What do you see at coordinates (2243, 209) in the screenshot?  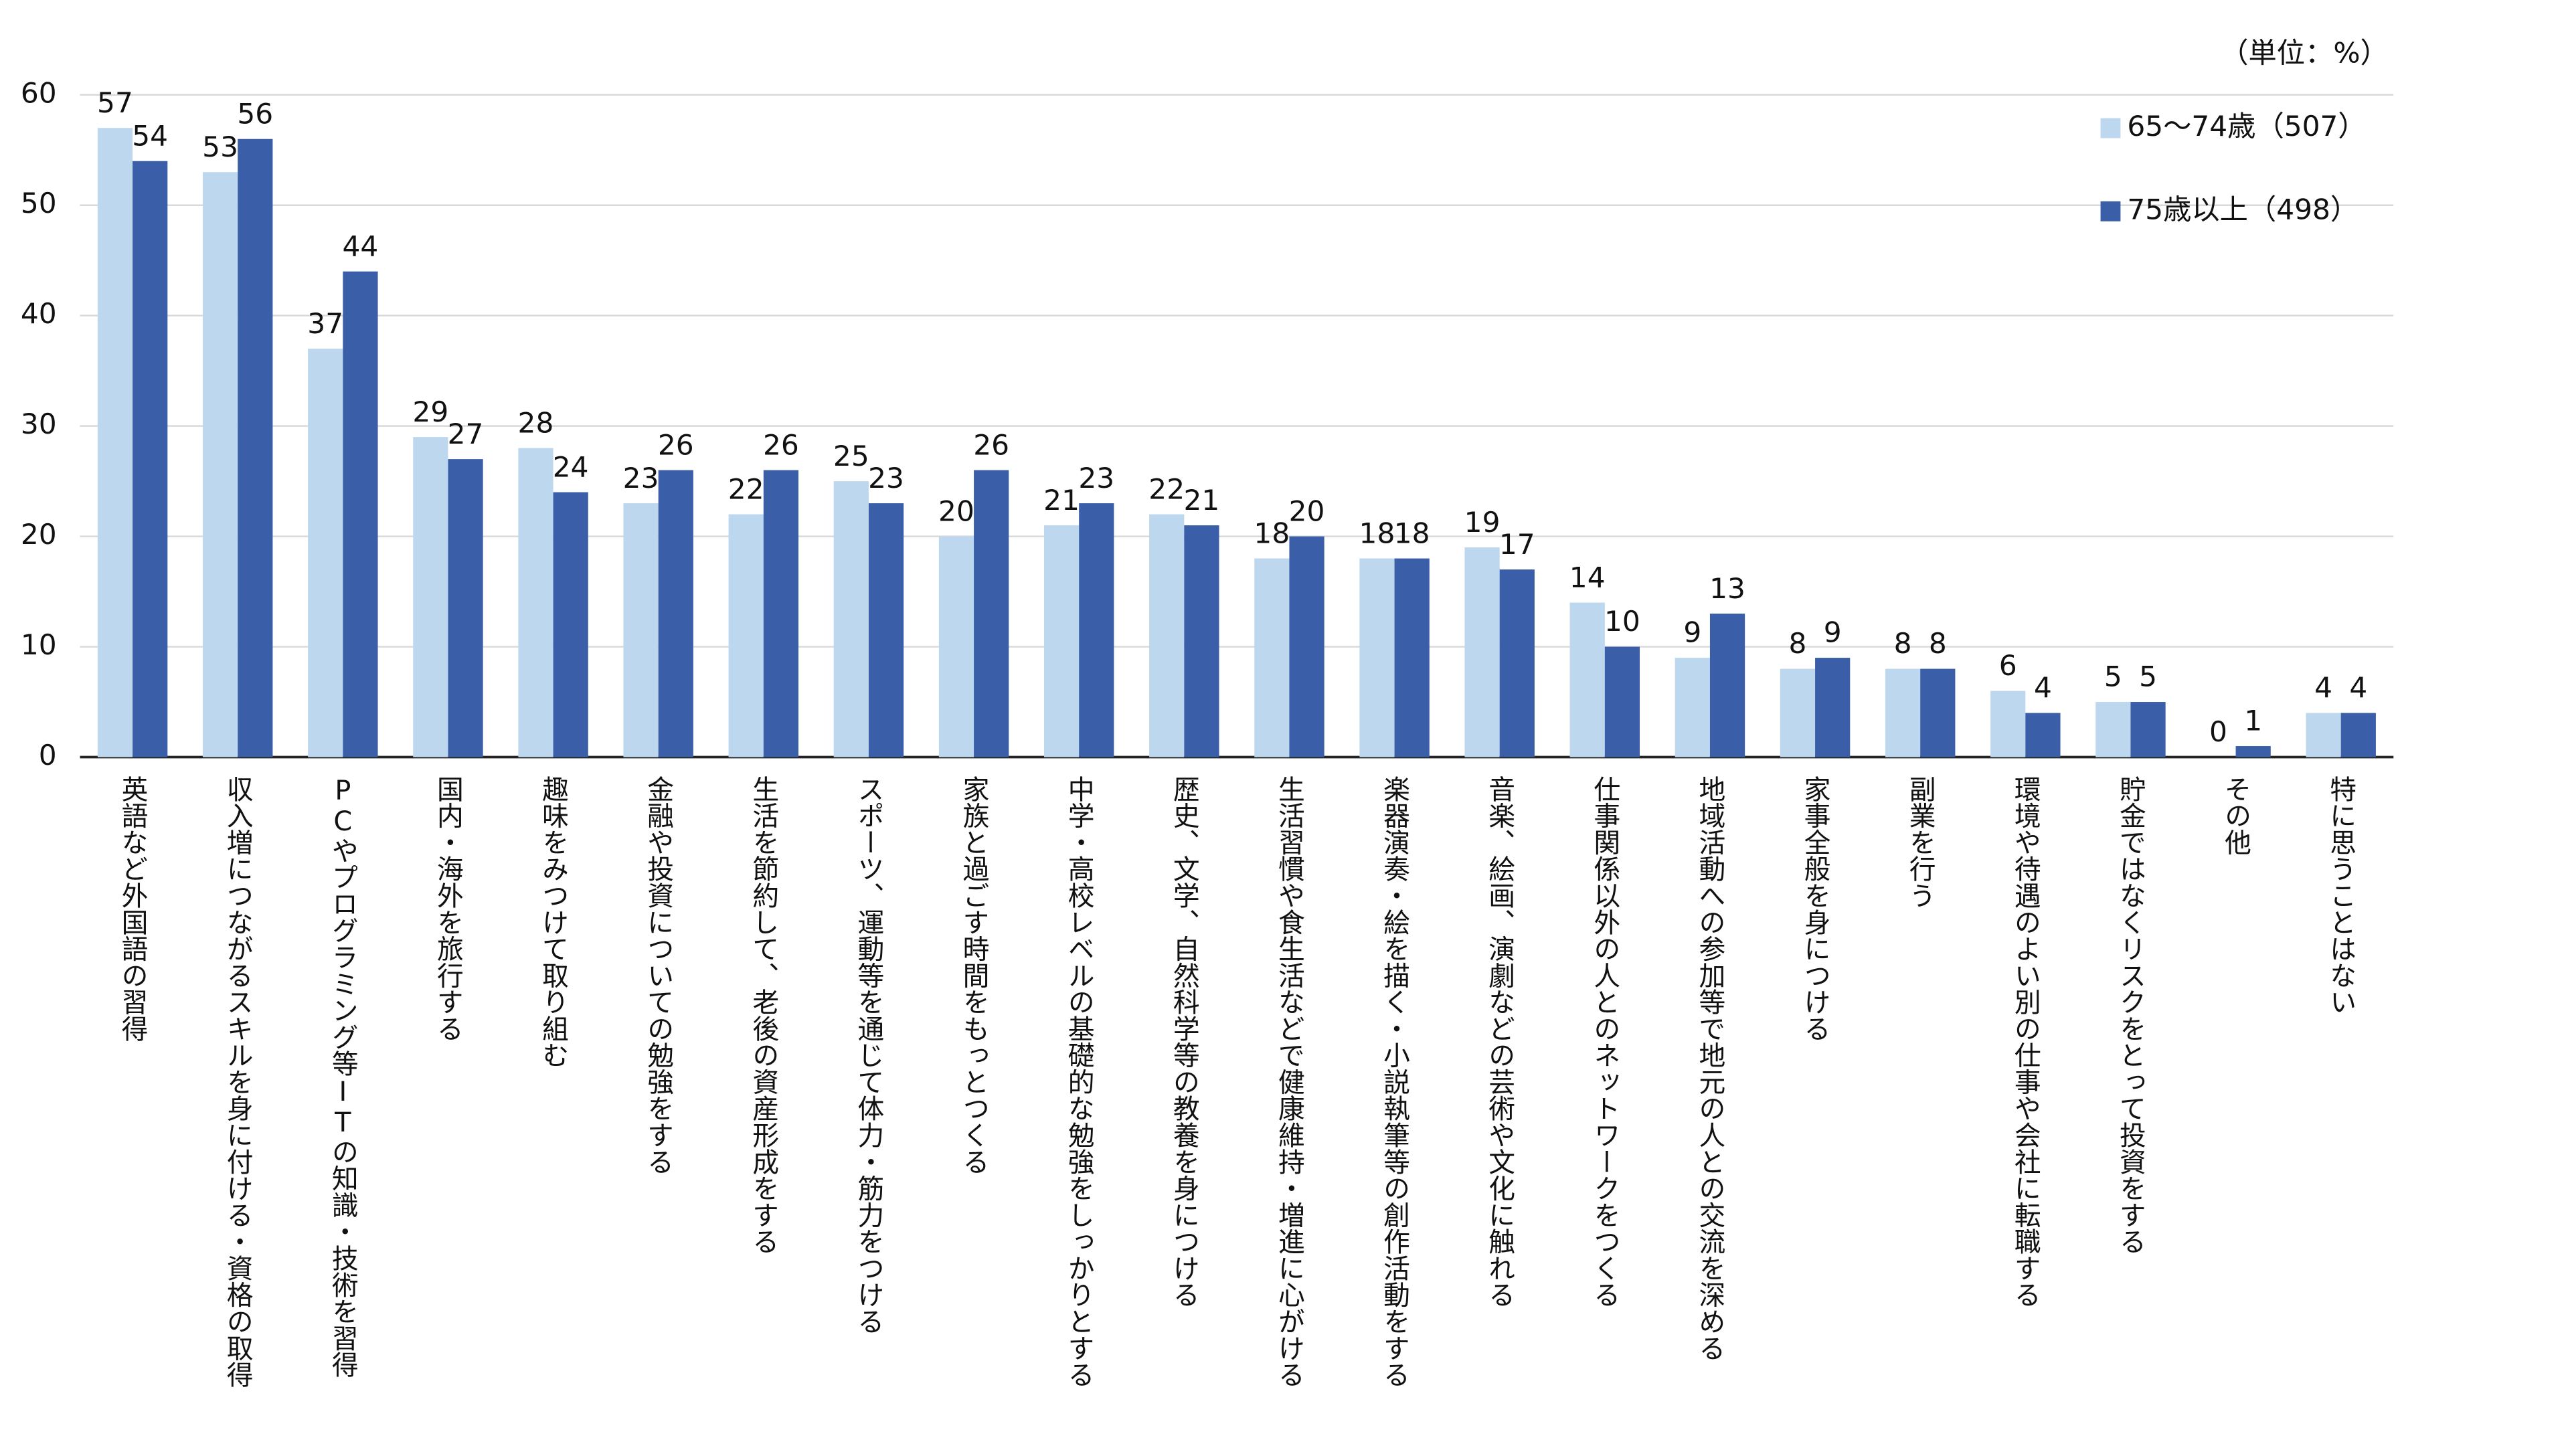 I see `legend-label: 75歳以上（498）` at bounding box center [2243, 209].